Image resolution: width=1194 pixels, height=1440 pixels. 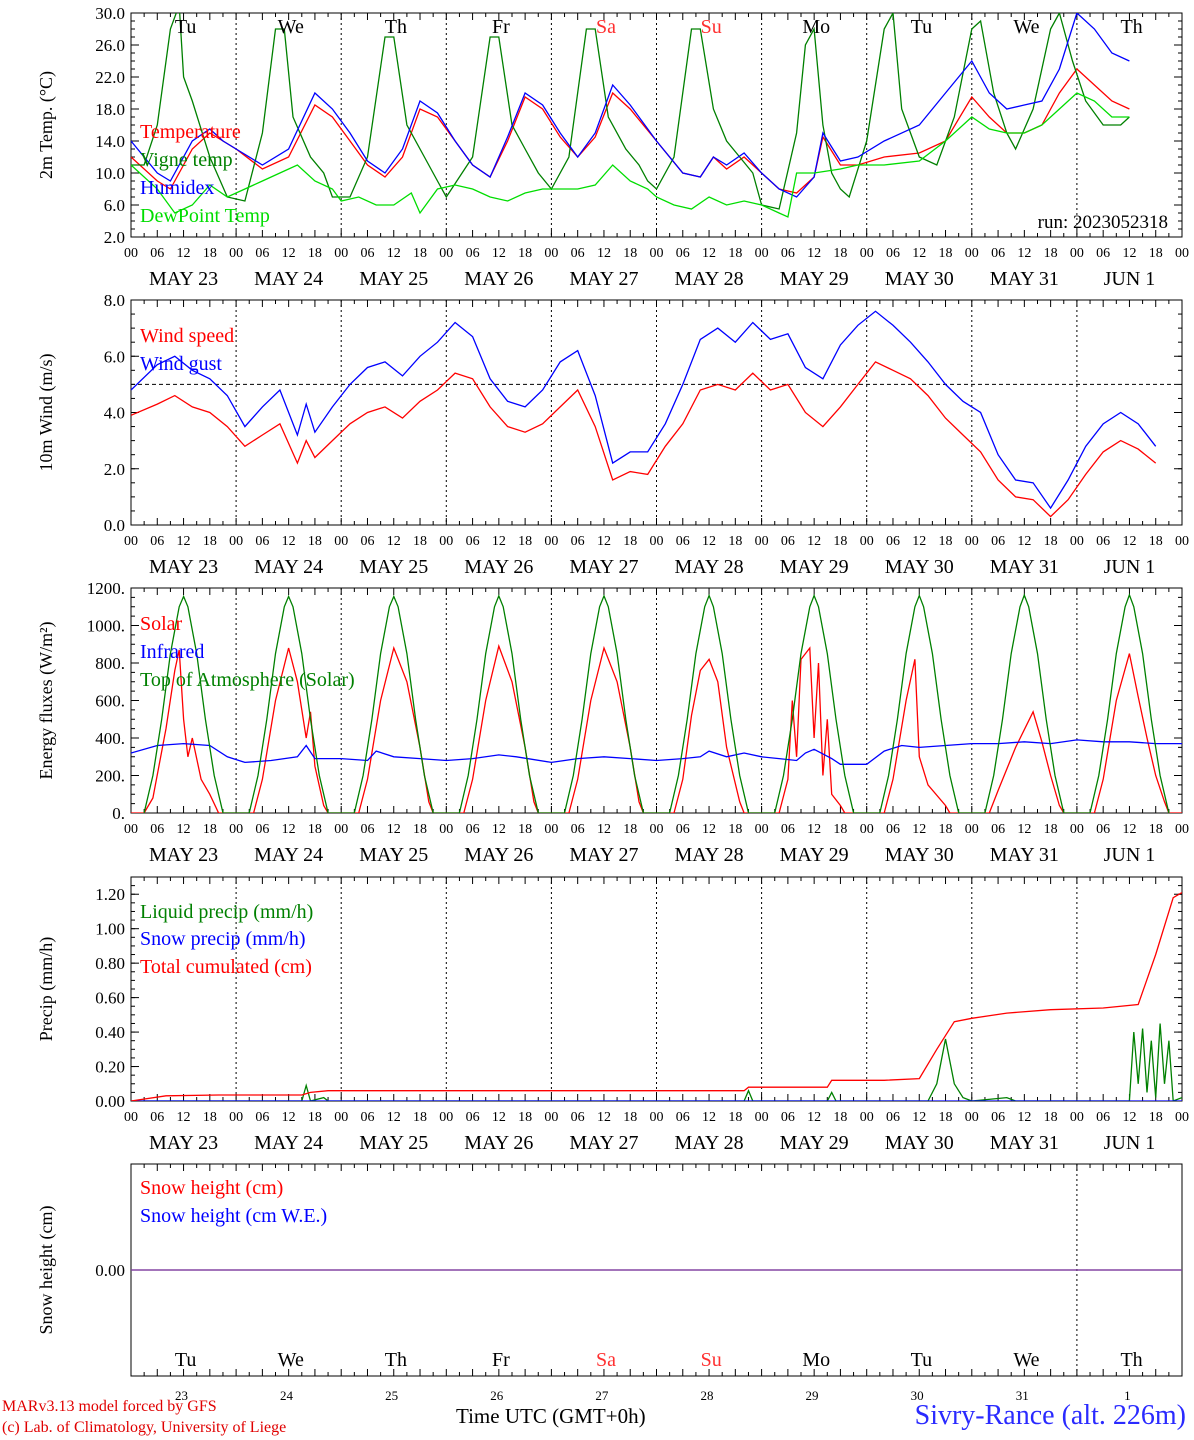 What do you see at coordinates (110, 77) in the screenshot?
I see `y-tick-label: 22.0` at bounding box center [110, 77].